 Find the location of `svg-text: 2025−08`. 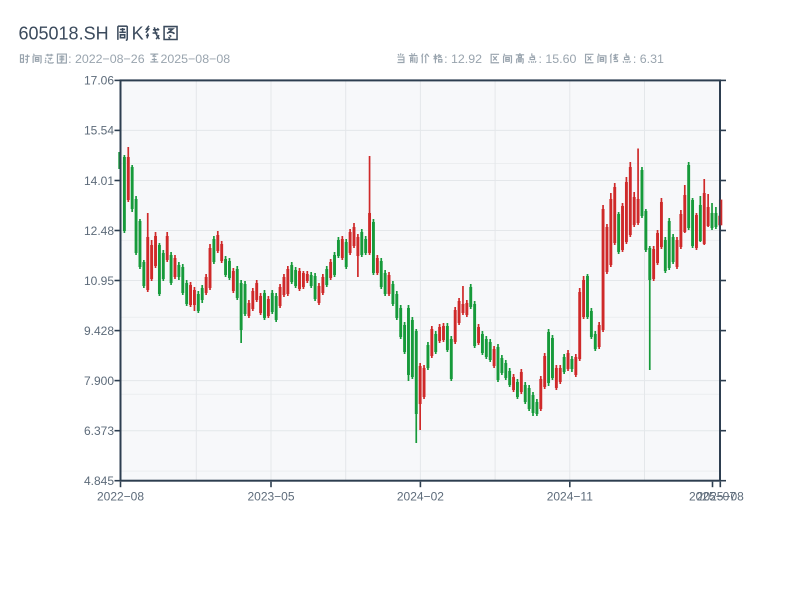

svg-text: 2025−08 is located at coordinates (720, 497).